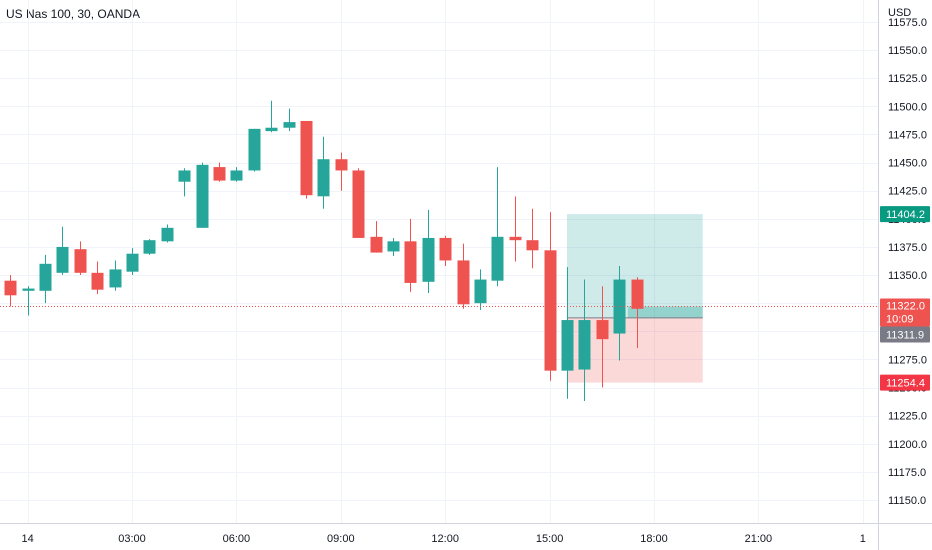 The width and height of the screenshot is (932, 550). I want to click on price-tick-label: 11175.0, so click(907, 473).